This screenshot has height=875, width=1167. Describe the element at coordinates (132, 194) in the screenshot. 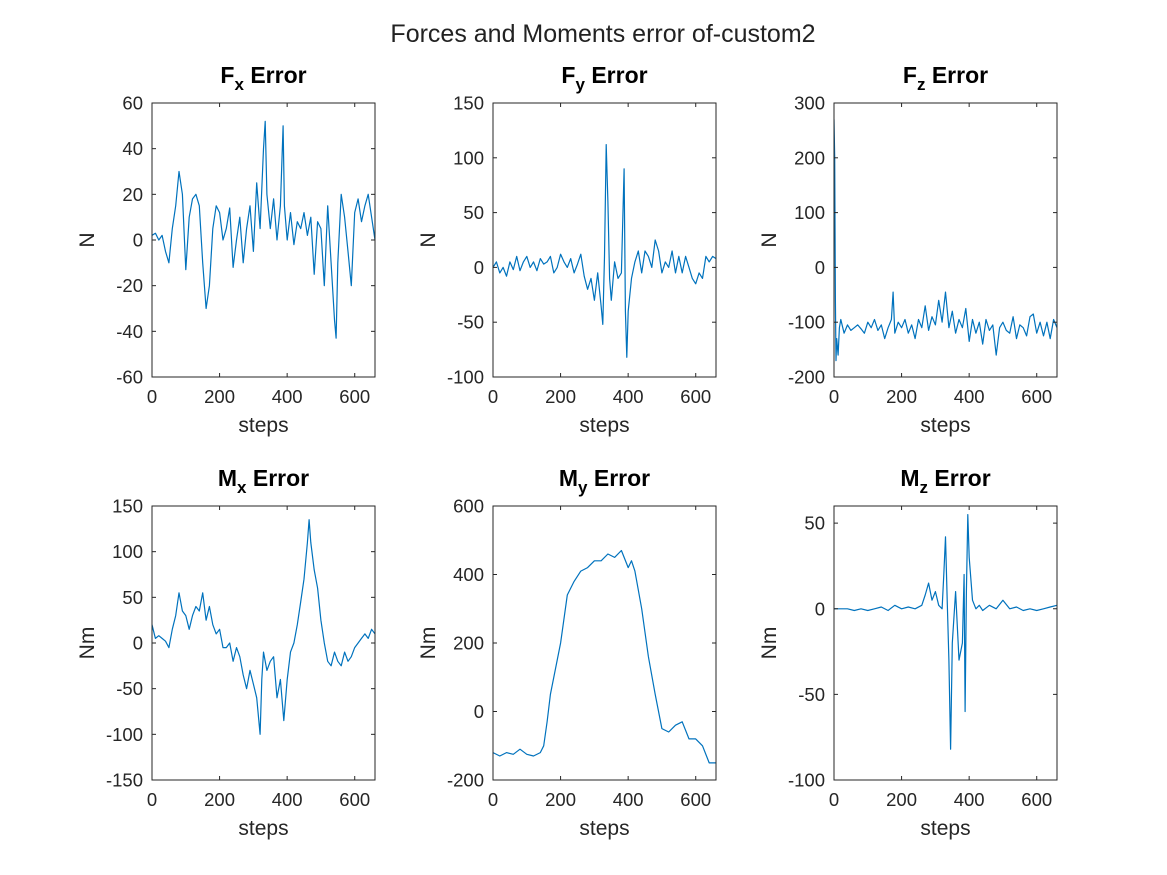

I see `y-tick-label: 20` at that location.